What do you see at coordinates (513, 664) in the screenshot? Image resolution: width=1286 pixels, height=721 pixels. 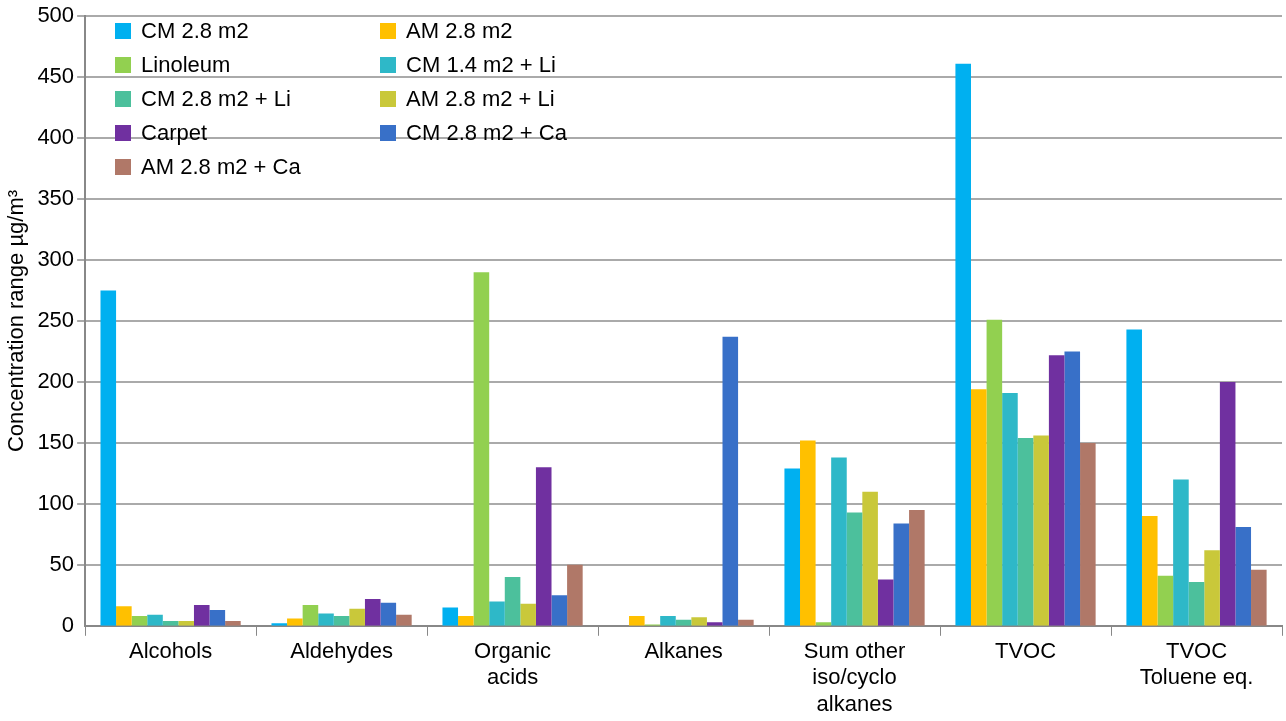 I see `x-tick-label: Organic acids` at bounding box center [513, 664].